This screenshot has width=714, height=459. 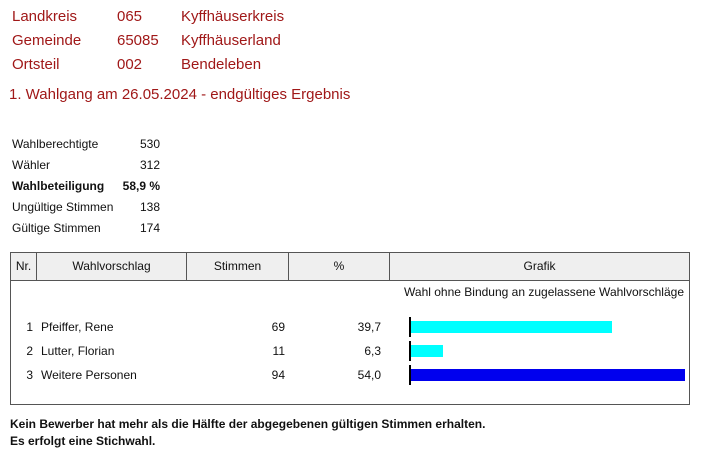 I want to click on vote-count: 11, so click(x=278, y=351).